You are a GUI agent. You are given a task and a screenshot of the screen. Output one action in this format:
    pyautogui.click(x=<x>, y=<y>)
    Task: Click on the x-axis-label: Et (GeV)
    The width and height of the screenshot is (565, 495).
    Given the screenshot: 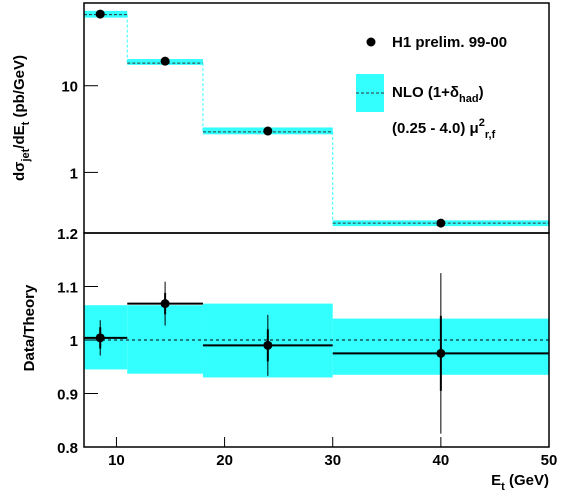 What is the action you would take?
    pyautogui.click(x=520, y=482)
    